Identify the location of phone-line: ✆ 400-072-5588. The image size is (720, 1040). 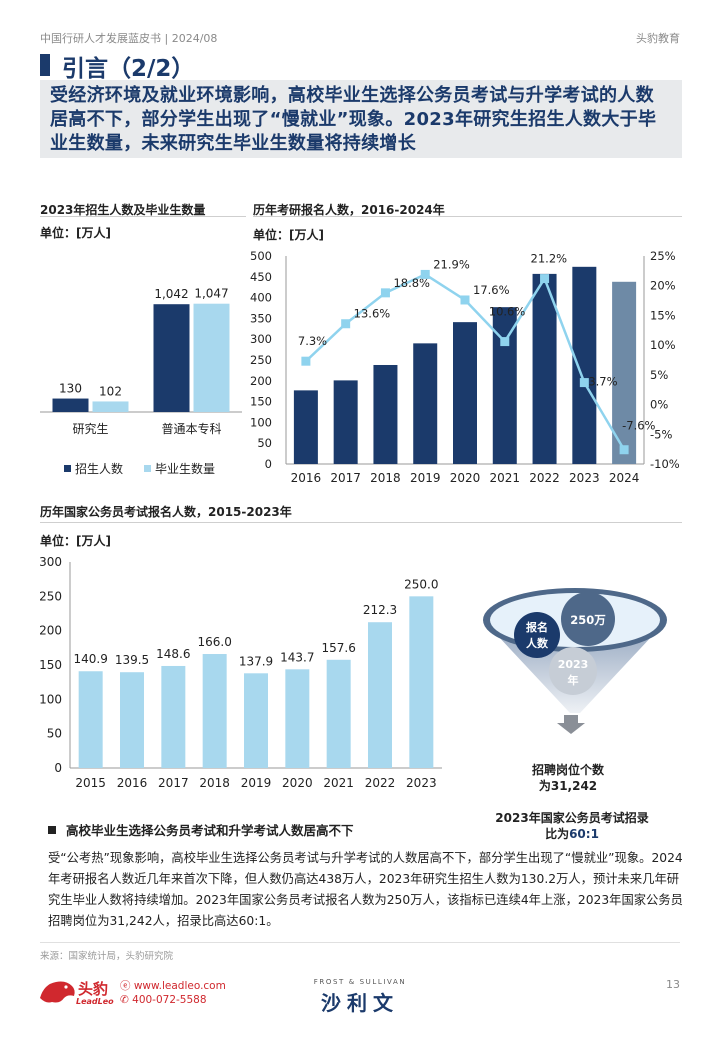
(173, 1000).